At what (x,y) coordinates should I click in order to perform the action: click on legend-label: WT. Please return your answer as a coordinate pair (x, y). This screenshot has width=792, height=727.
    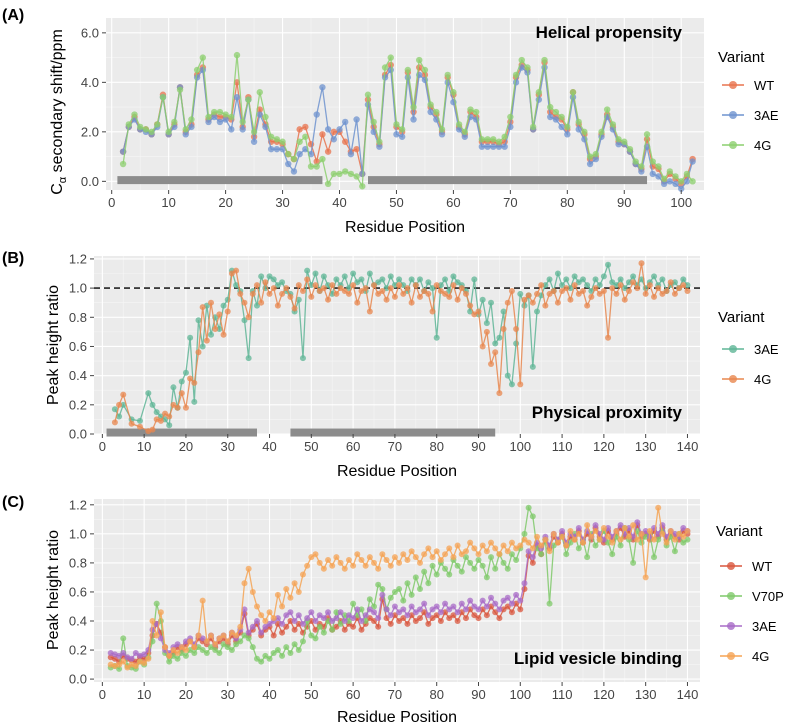
    Looking at the image, I should click on (762, 566).